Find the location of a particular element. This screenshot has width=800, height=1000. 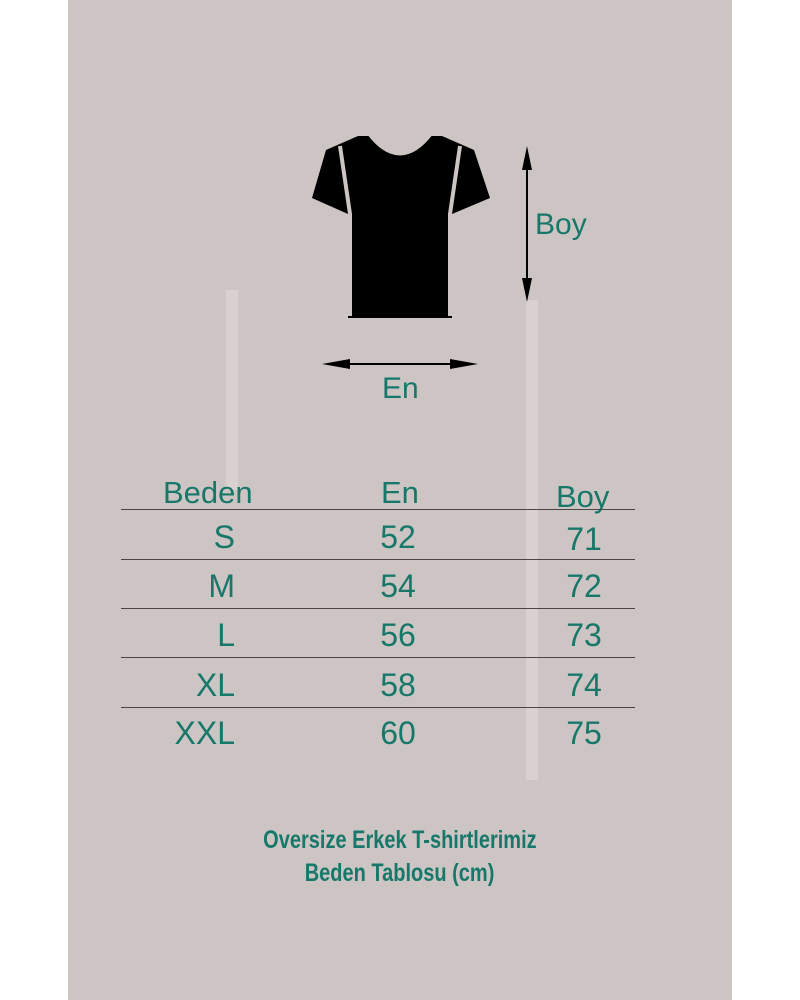

boy-cell: 74 is located at coordinates (584, 685).